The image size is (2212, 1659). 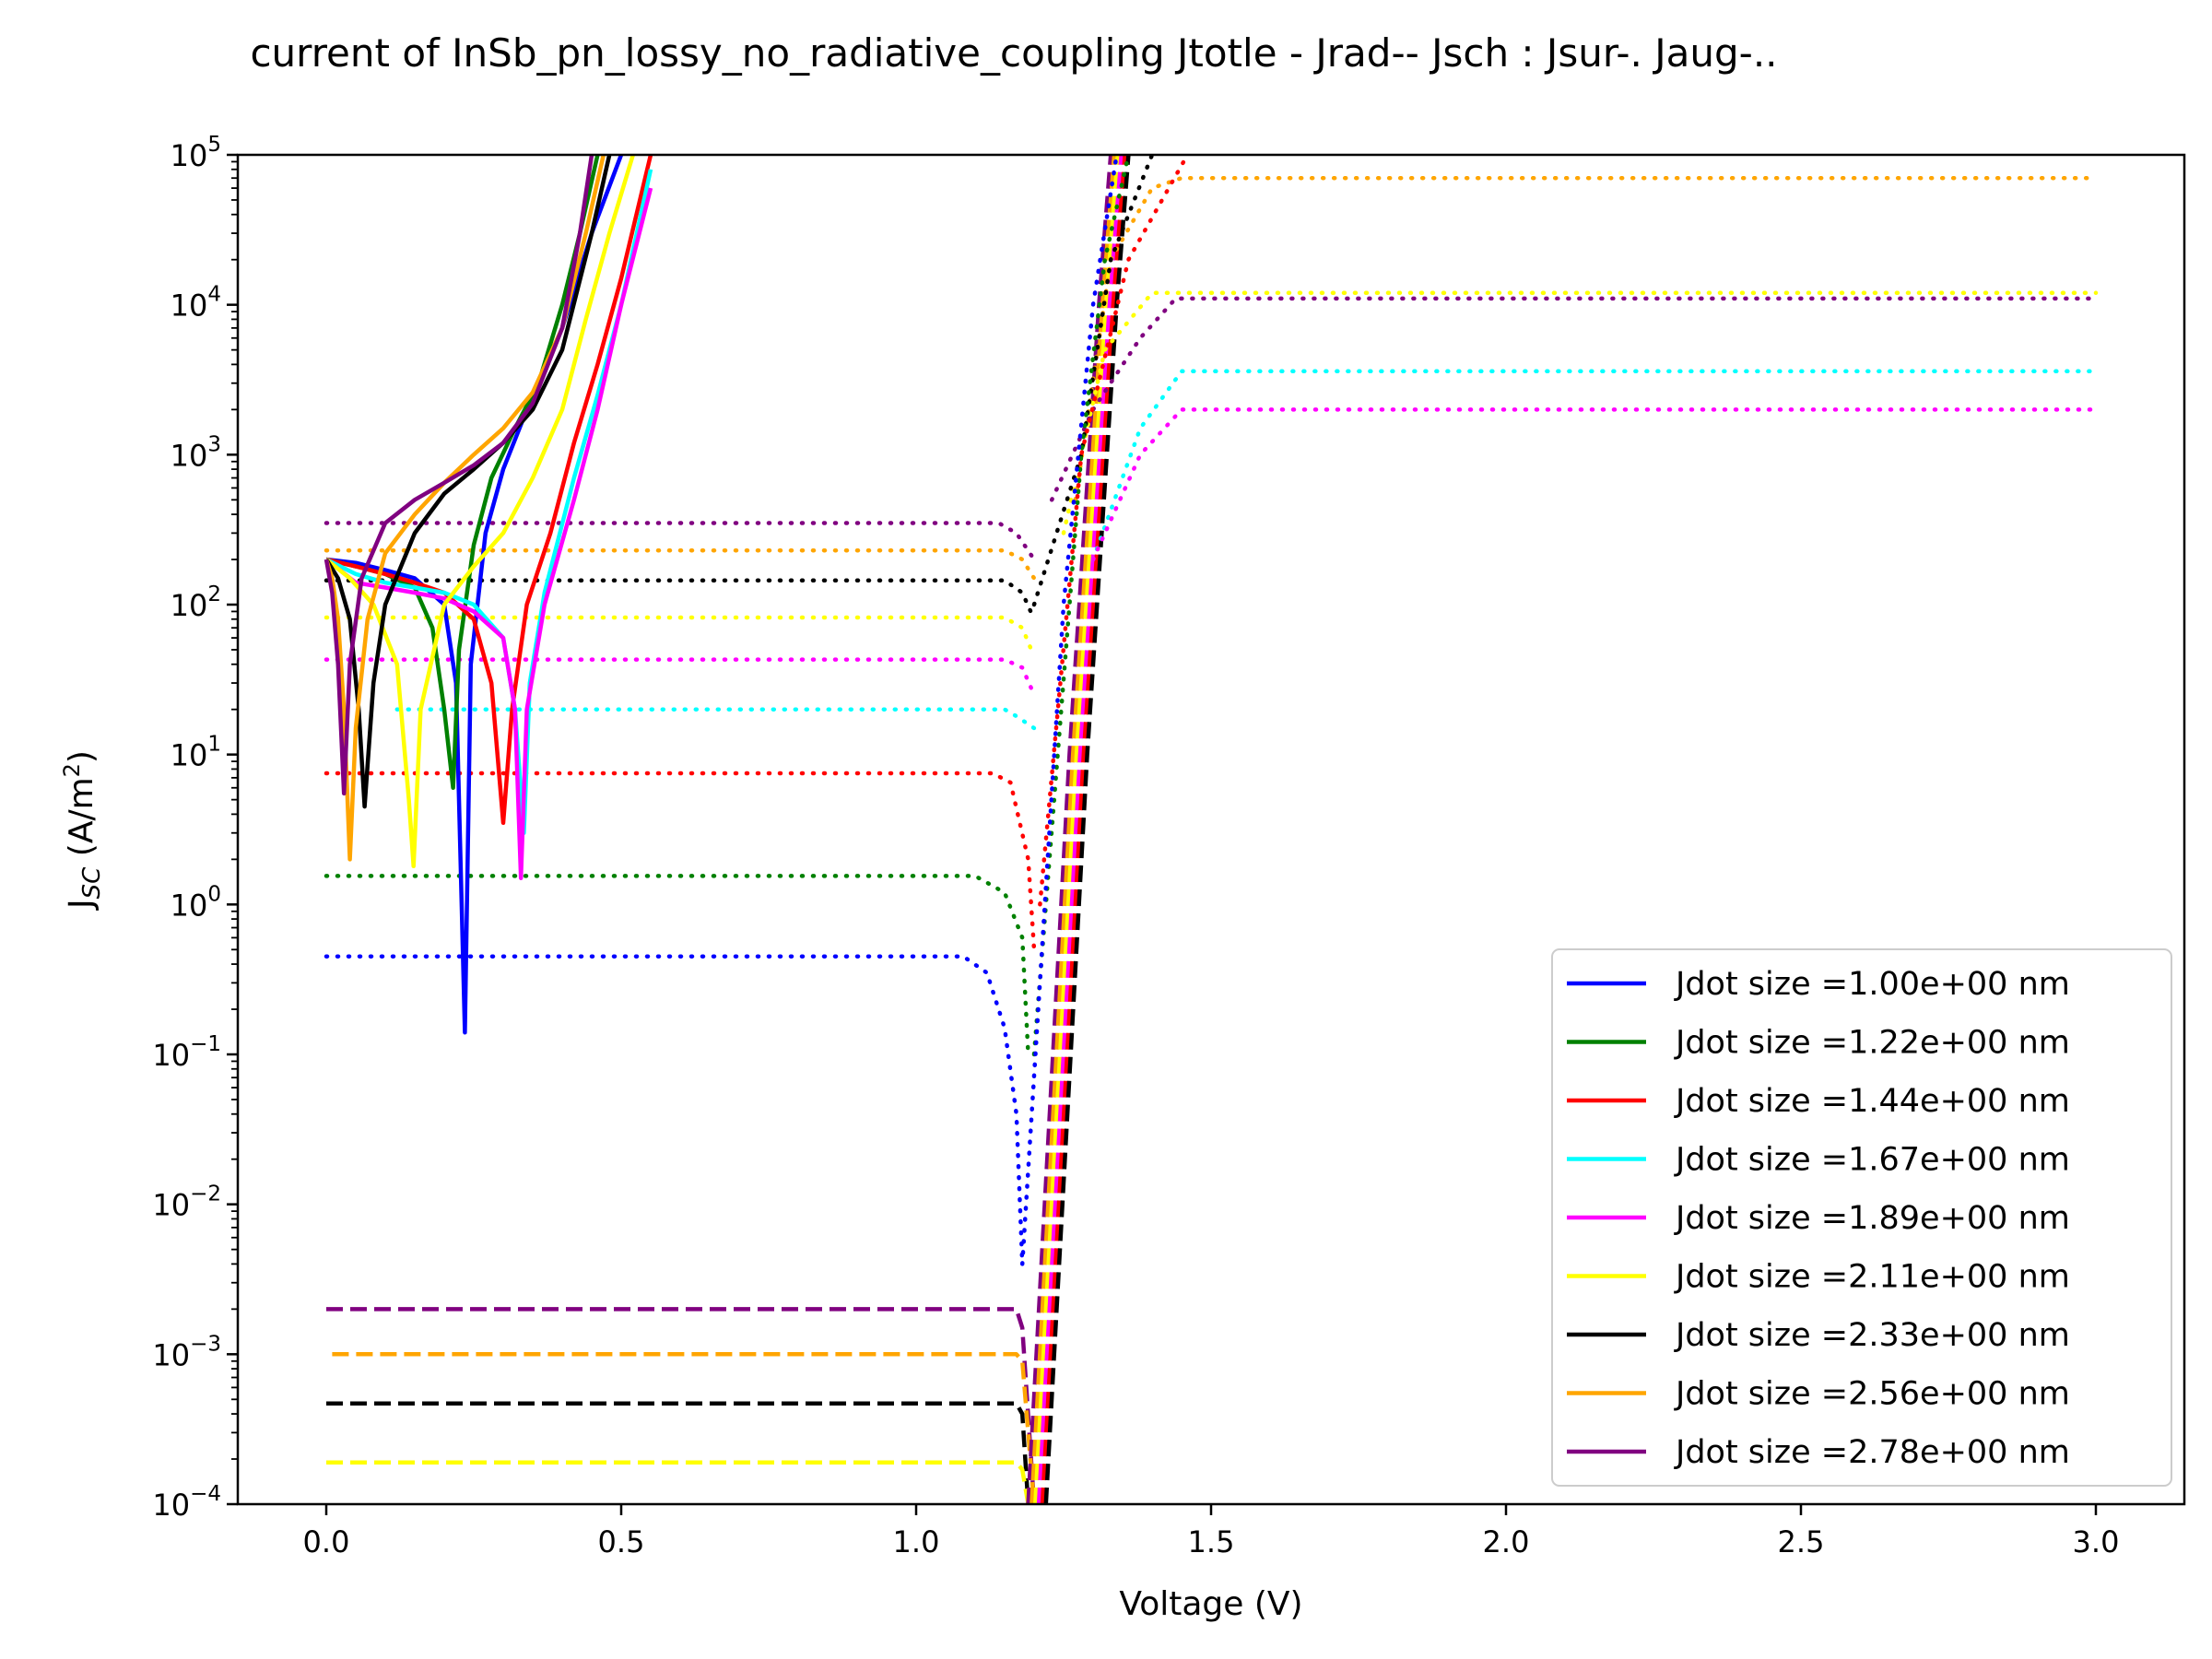 I want to click on y-tick-label-2: 10³, so click(x=196, y=452).